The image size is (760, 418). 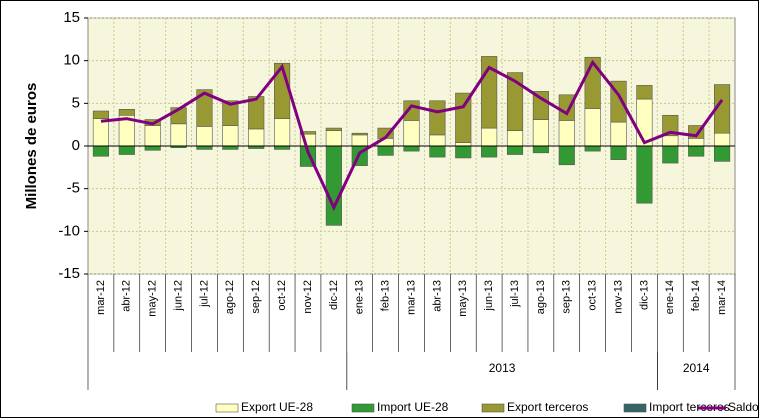 I want to click on y-tick-label: -10, so click(x=69, y=230).